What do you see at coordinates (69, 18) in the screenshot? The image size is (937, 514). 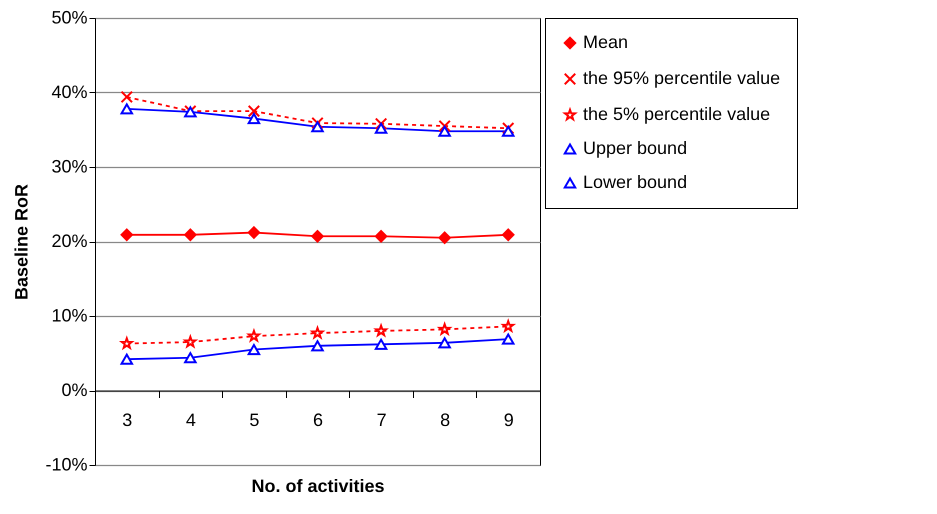 I see `y-tick-label: 50%` at bounding box center [69, 18].